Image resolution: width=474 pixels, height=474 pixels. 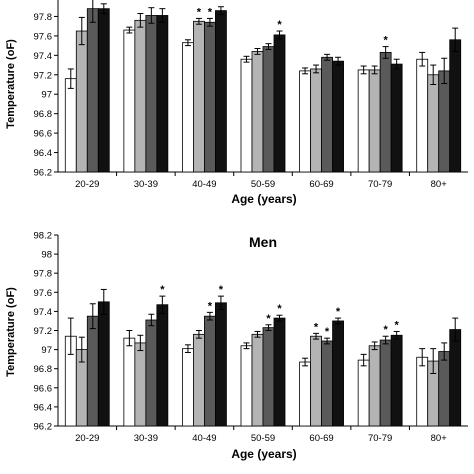 What do you see at coordinates (263, 184) in the screenshot?
I see `x-tick-label: 50-59` at bounding box center [263, 184].